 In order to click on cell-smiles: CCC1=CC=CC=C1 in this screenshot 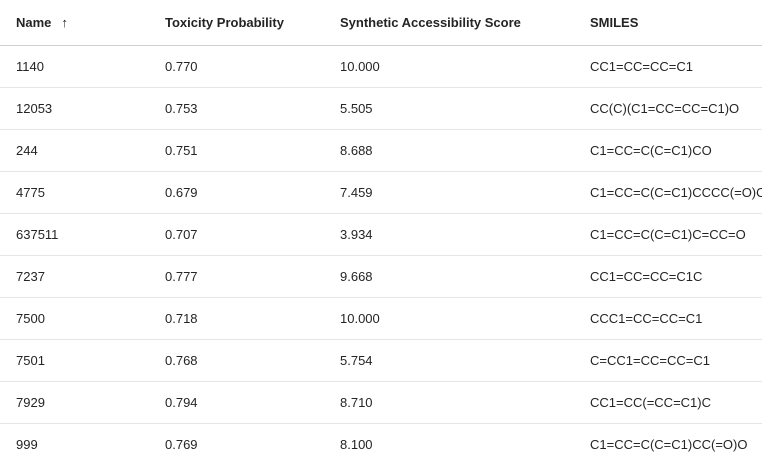, I will do `click(646, 318)`.